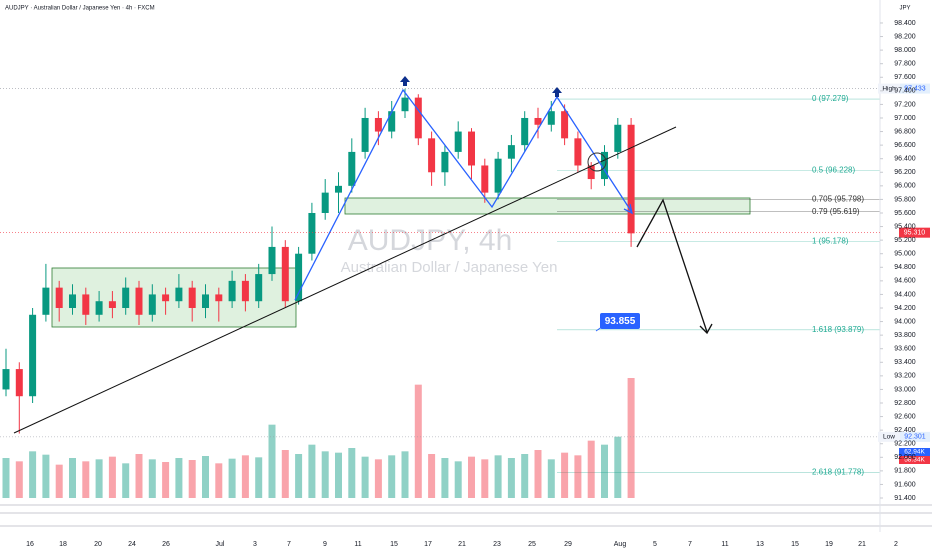  I want to click on pattern-arrow, so click(628, 209).